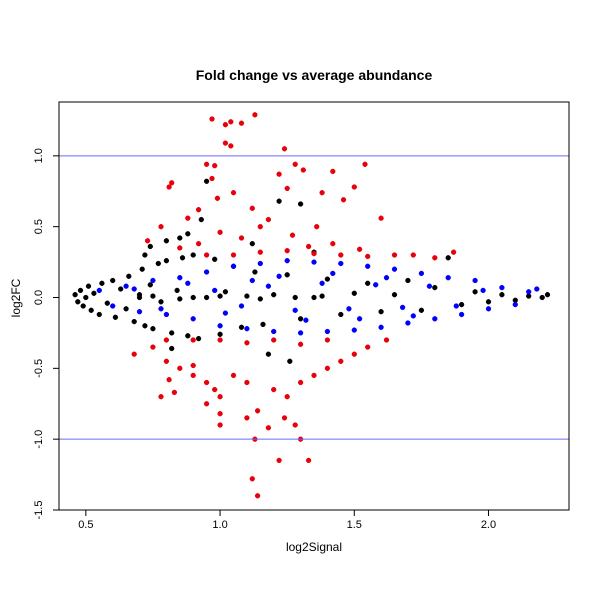  I want to click on y-axis: -1.5 -1.0 -0.5 0.0 0.5 1.0, so click(46, 333).